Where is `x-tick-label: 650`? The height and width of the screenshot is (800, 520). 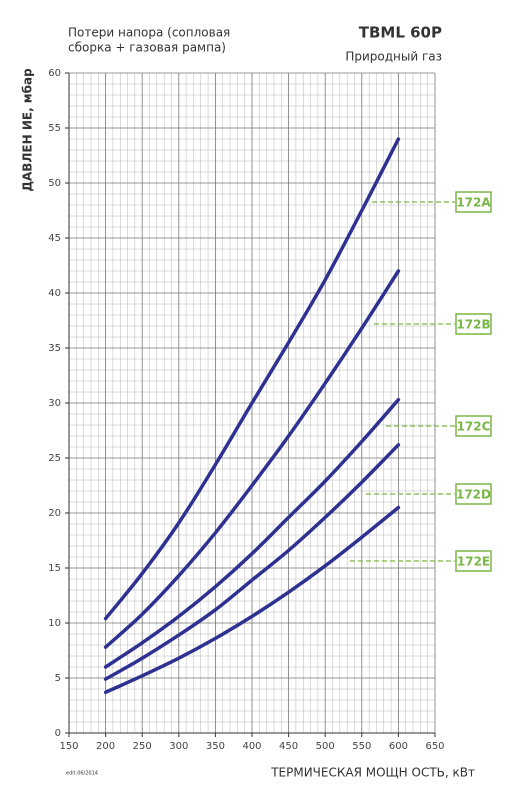 x-tick-label: 650 is located at coordinates (434, 746).